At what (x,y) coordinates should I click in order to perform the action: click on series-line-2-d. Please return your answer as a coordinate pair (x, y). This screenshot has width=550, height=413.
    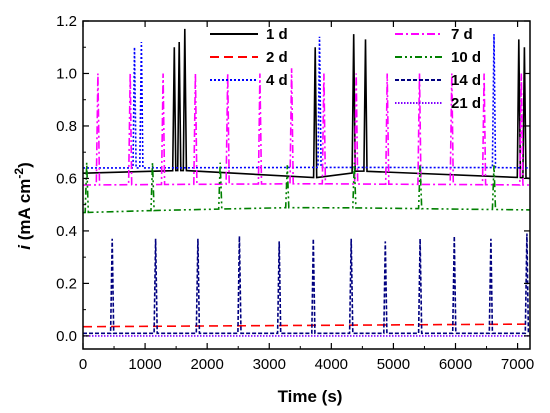
    Looking at the image, I should click on (306, 325).